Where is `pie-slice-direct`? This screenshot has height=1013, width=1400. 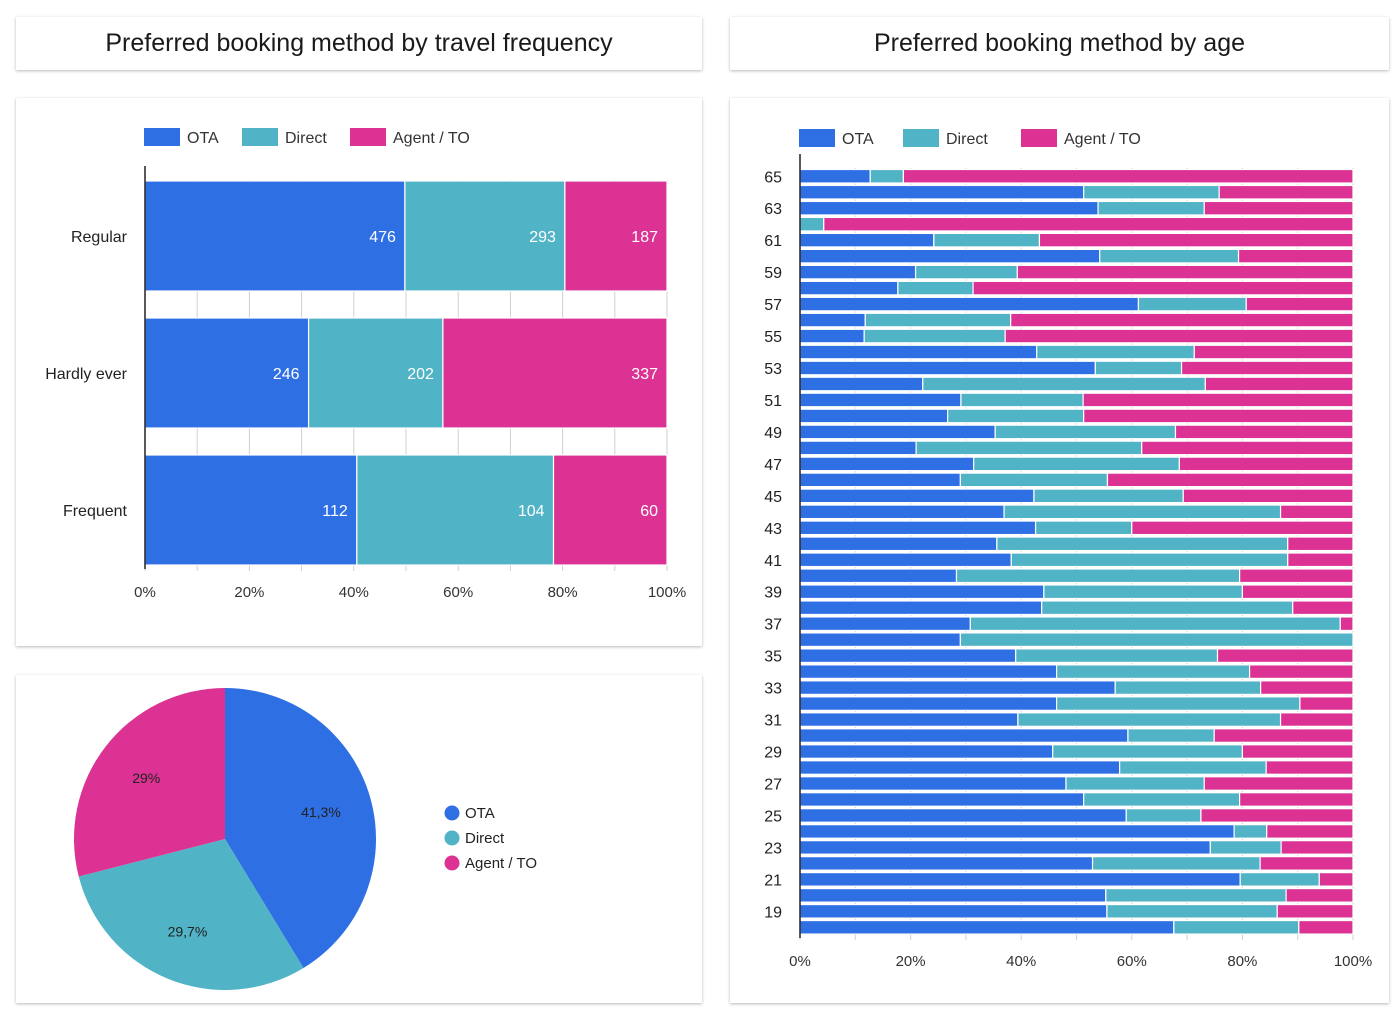
pie-slice-direct is located at coordinates (191, 914).